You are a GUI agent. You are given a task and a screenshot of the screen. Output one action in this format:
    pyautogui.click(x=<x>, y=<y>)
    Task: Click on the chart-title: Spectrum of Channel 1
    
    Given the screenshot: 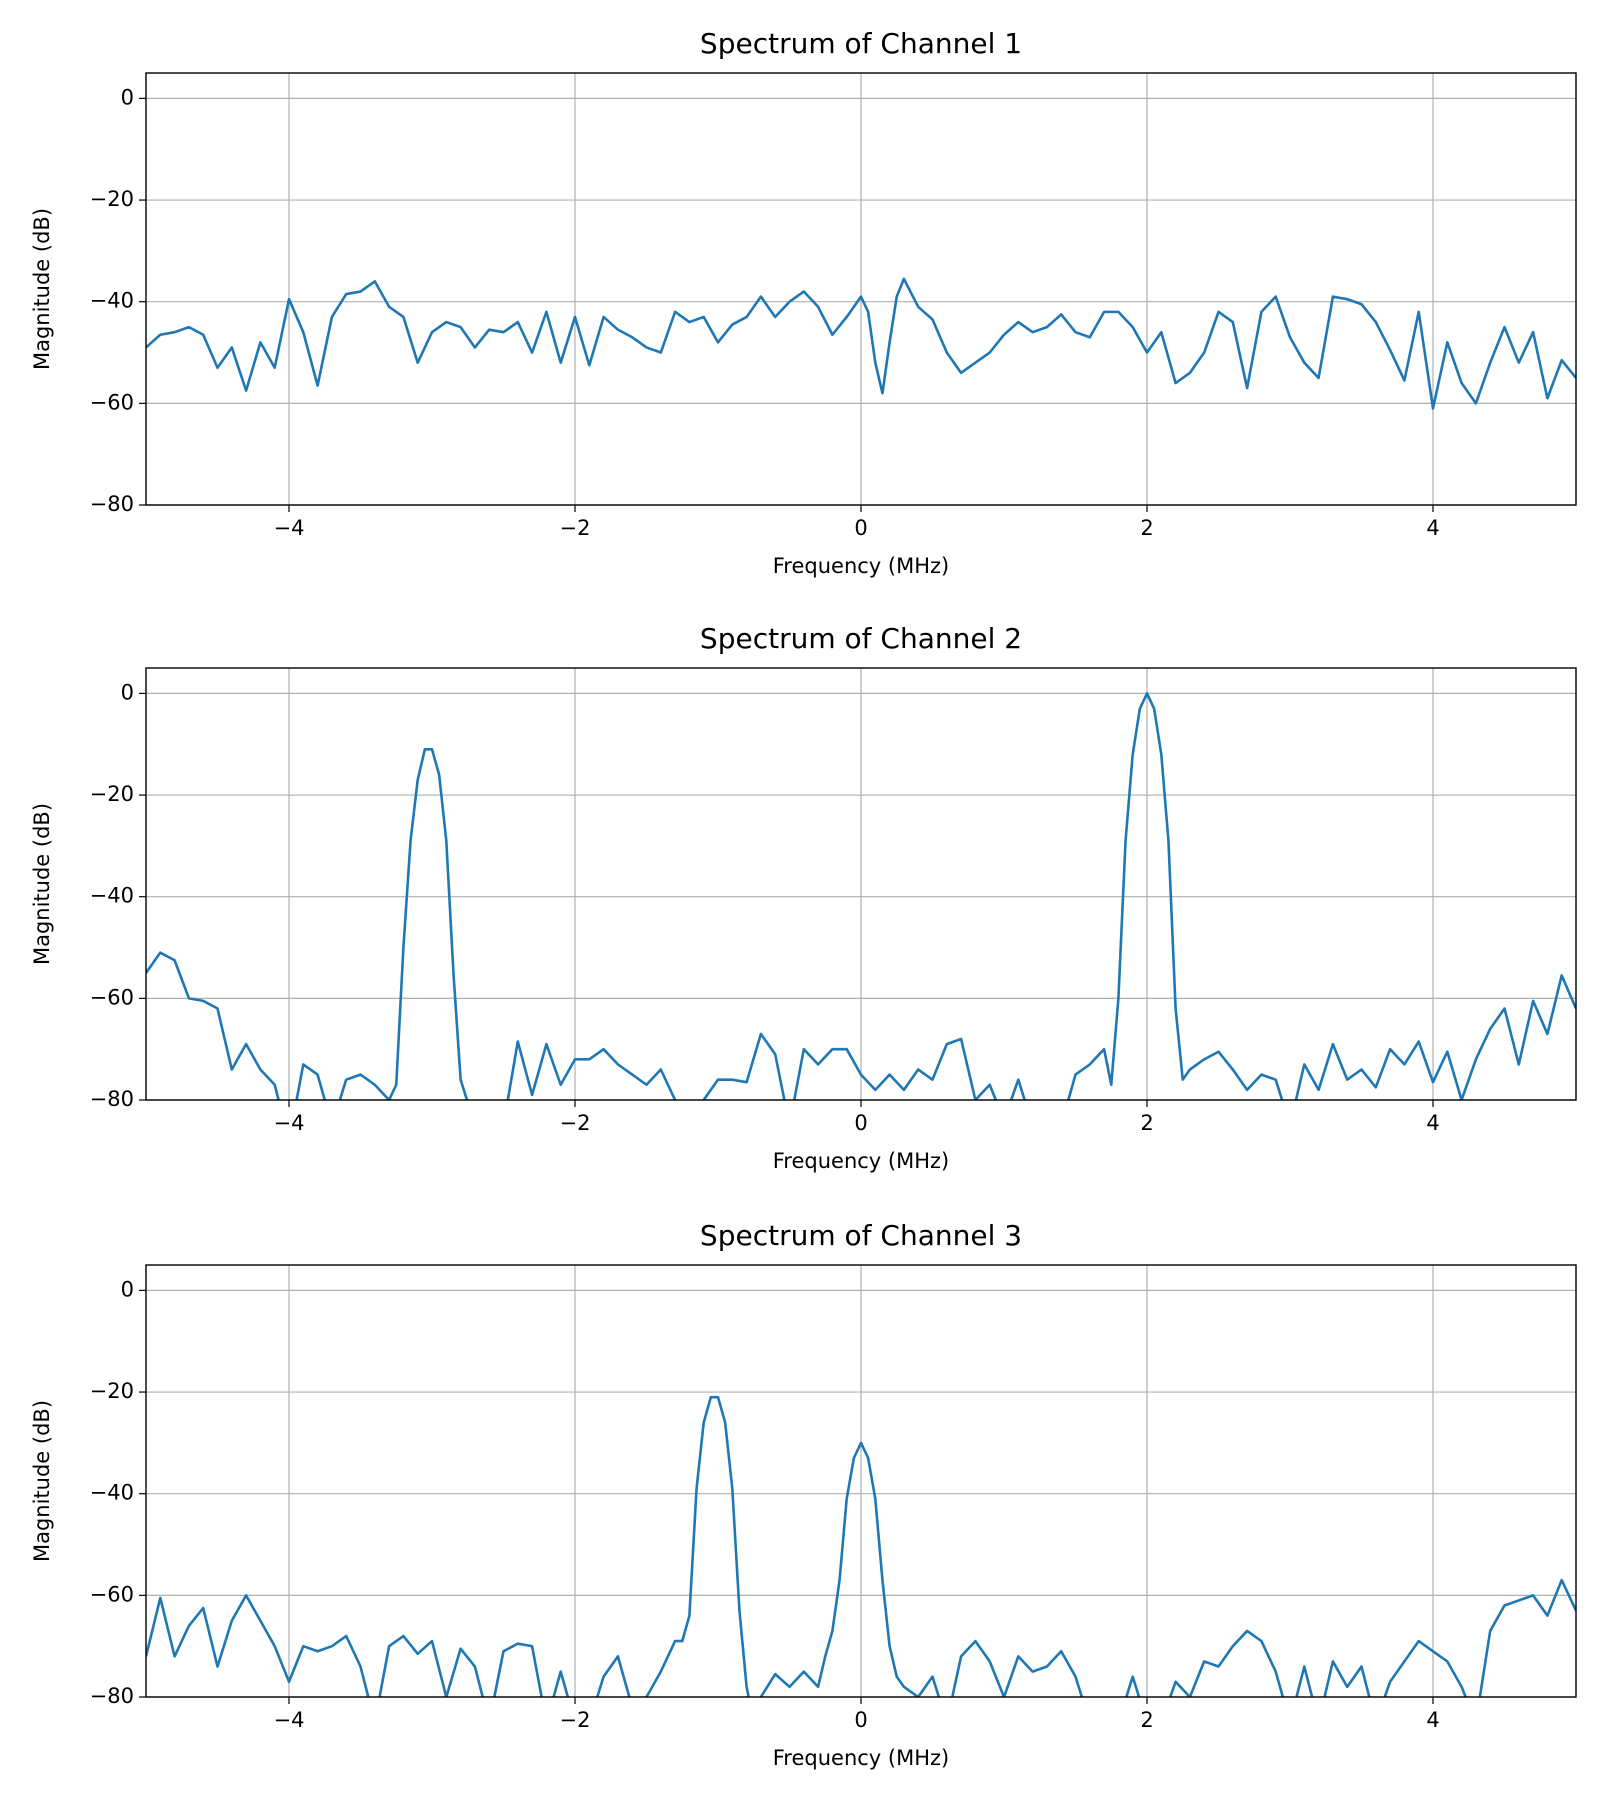 What is the action you would take?
    pyautogui.click(x=861, y=43)
    